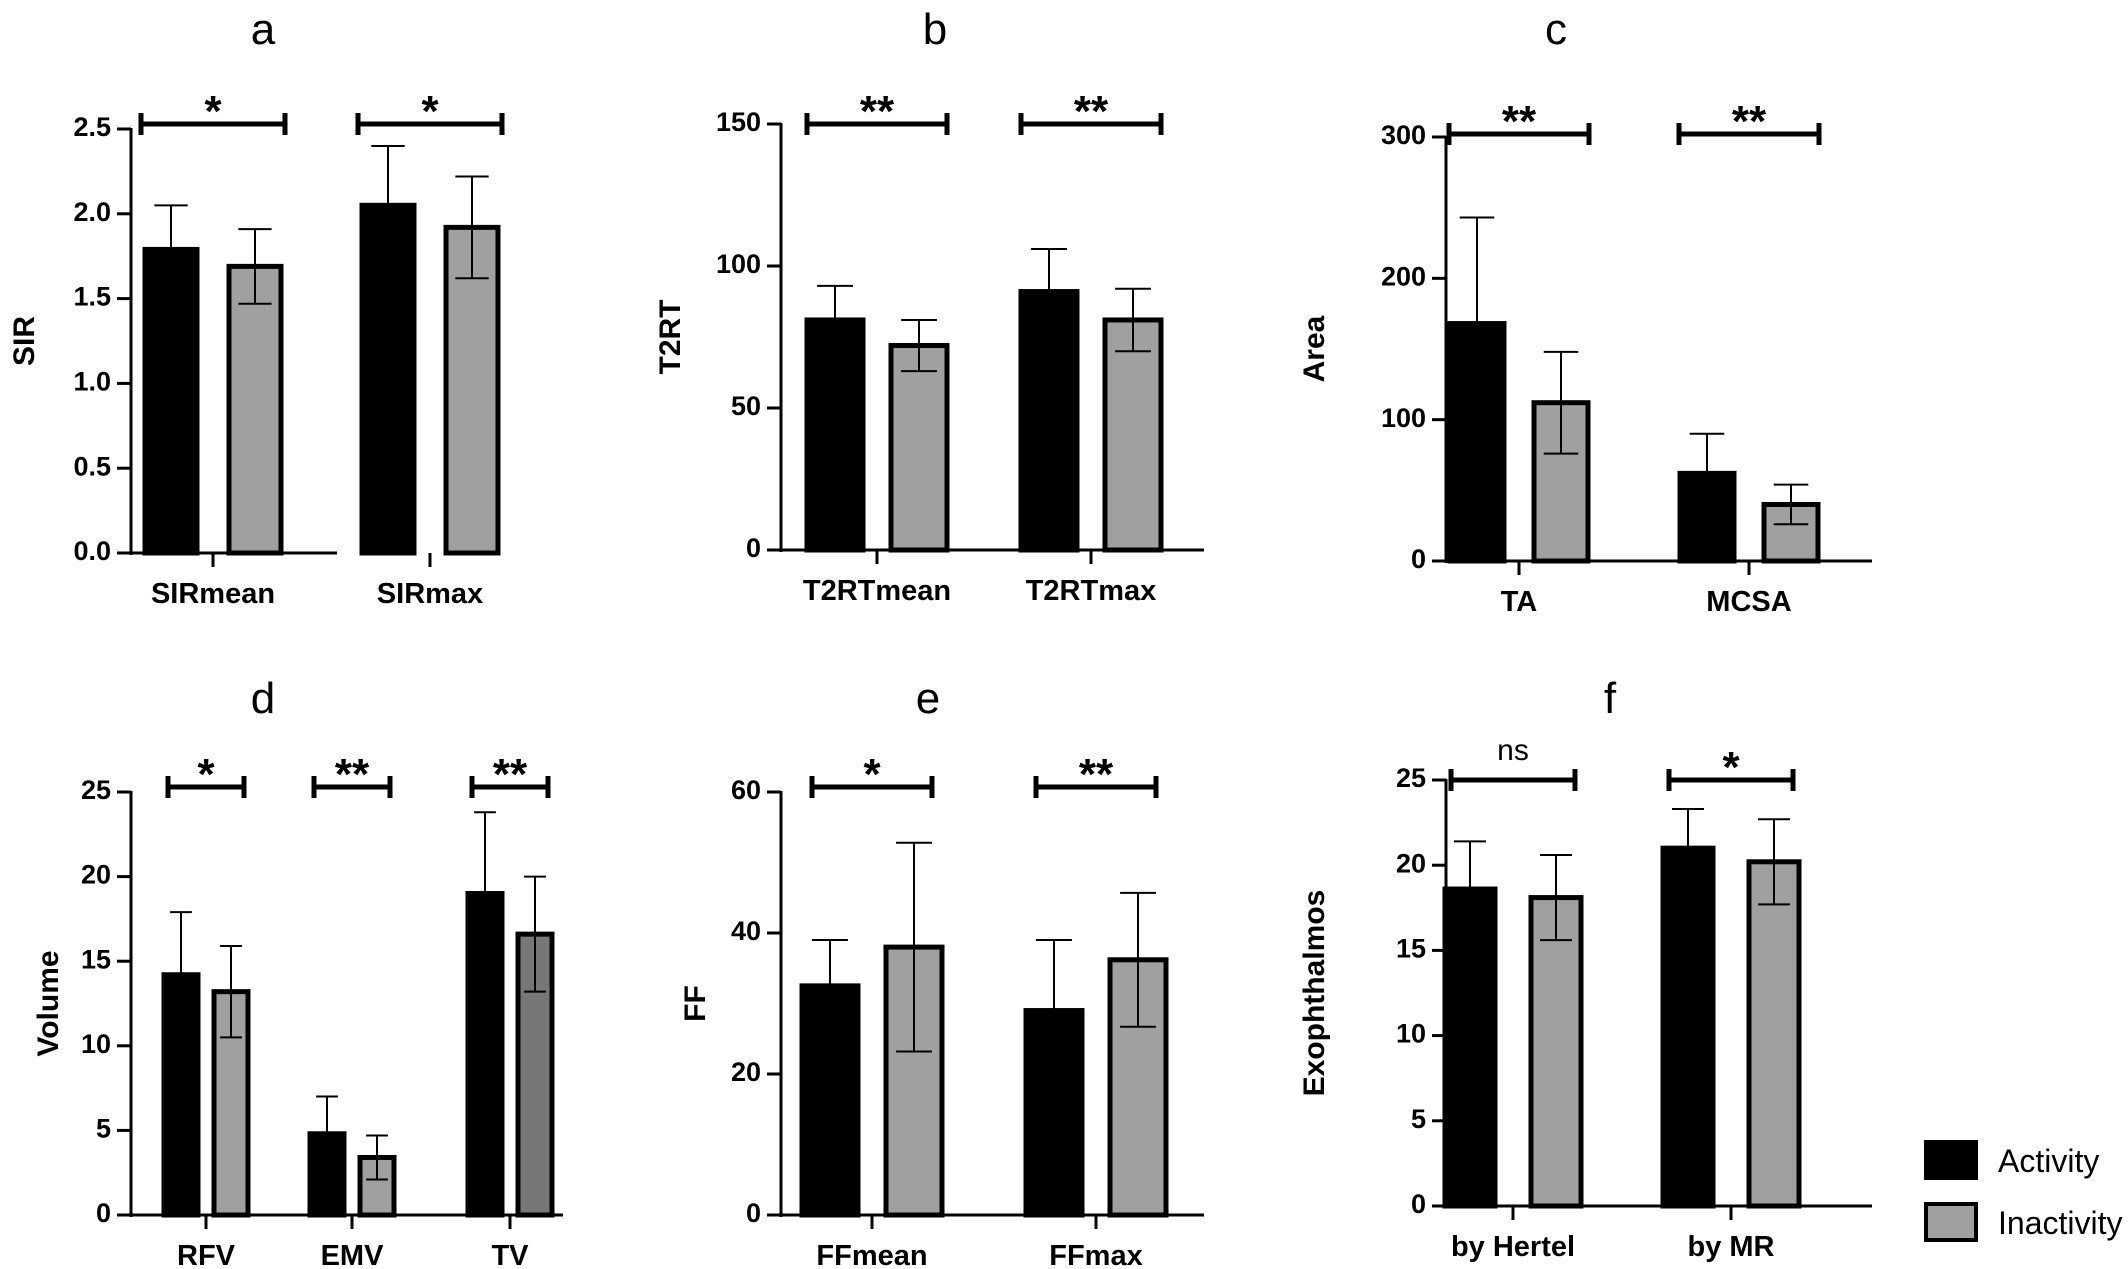 Image resolution: width=2128 pixels, height=1269 pixels. Describe the element at coordinates (24, 341) in the screenshot. I see `y-axis-label: SIR` at that location.